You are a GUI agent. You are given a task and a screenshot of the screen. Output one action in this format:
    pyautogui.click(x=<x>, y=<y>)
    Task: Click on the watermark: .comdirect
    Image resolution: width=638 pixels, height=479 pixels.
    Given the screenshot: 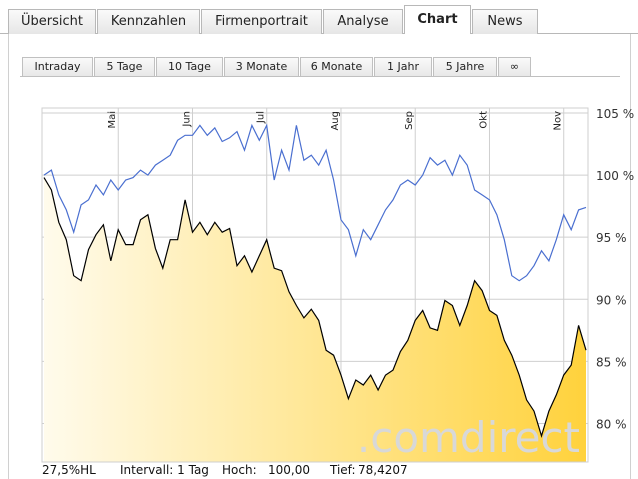 What is the action you would take?
    pyautogui.click(x=468, y=437)
    